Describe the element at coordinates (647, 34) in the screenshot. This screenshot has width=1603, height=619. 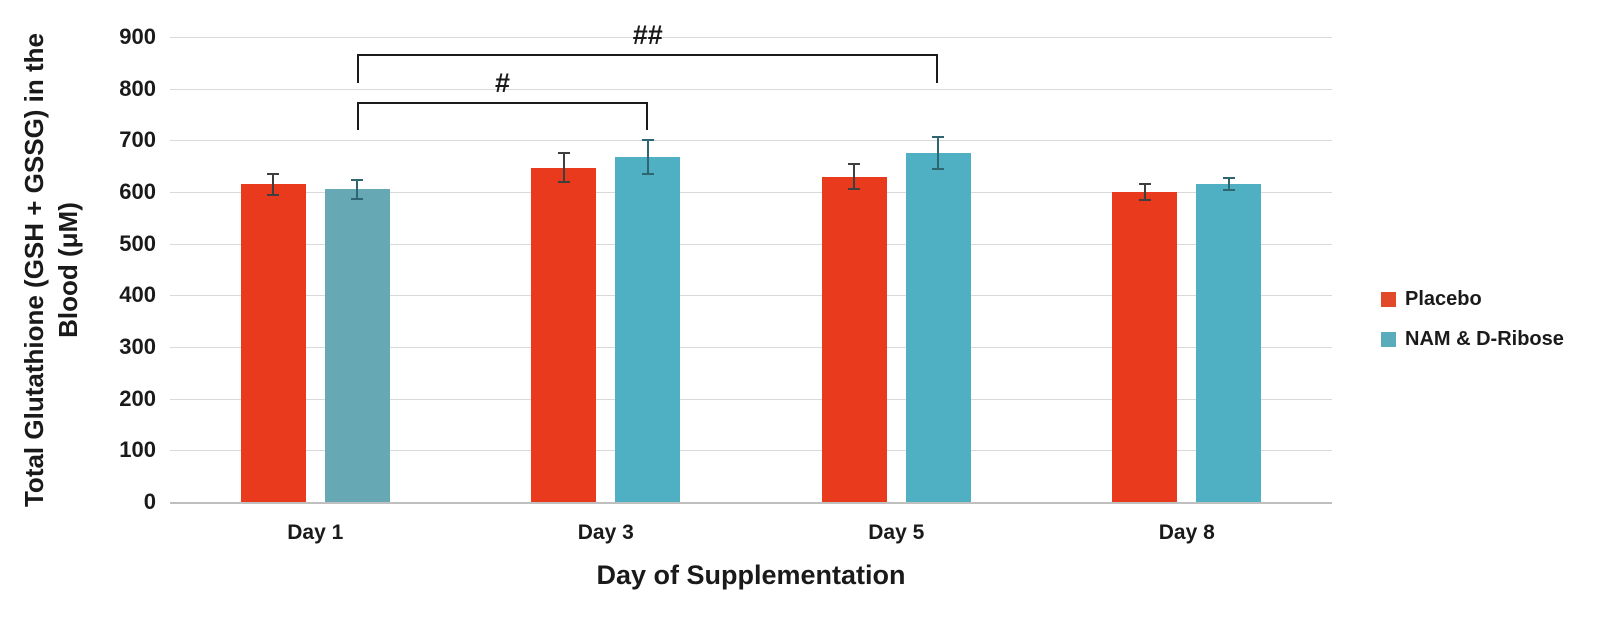
I see `significance-label-##: ##` at that location.